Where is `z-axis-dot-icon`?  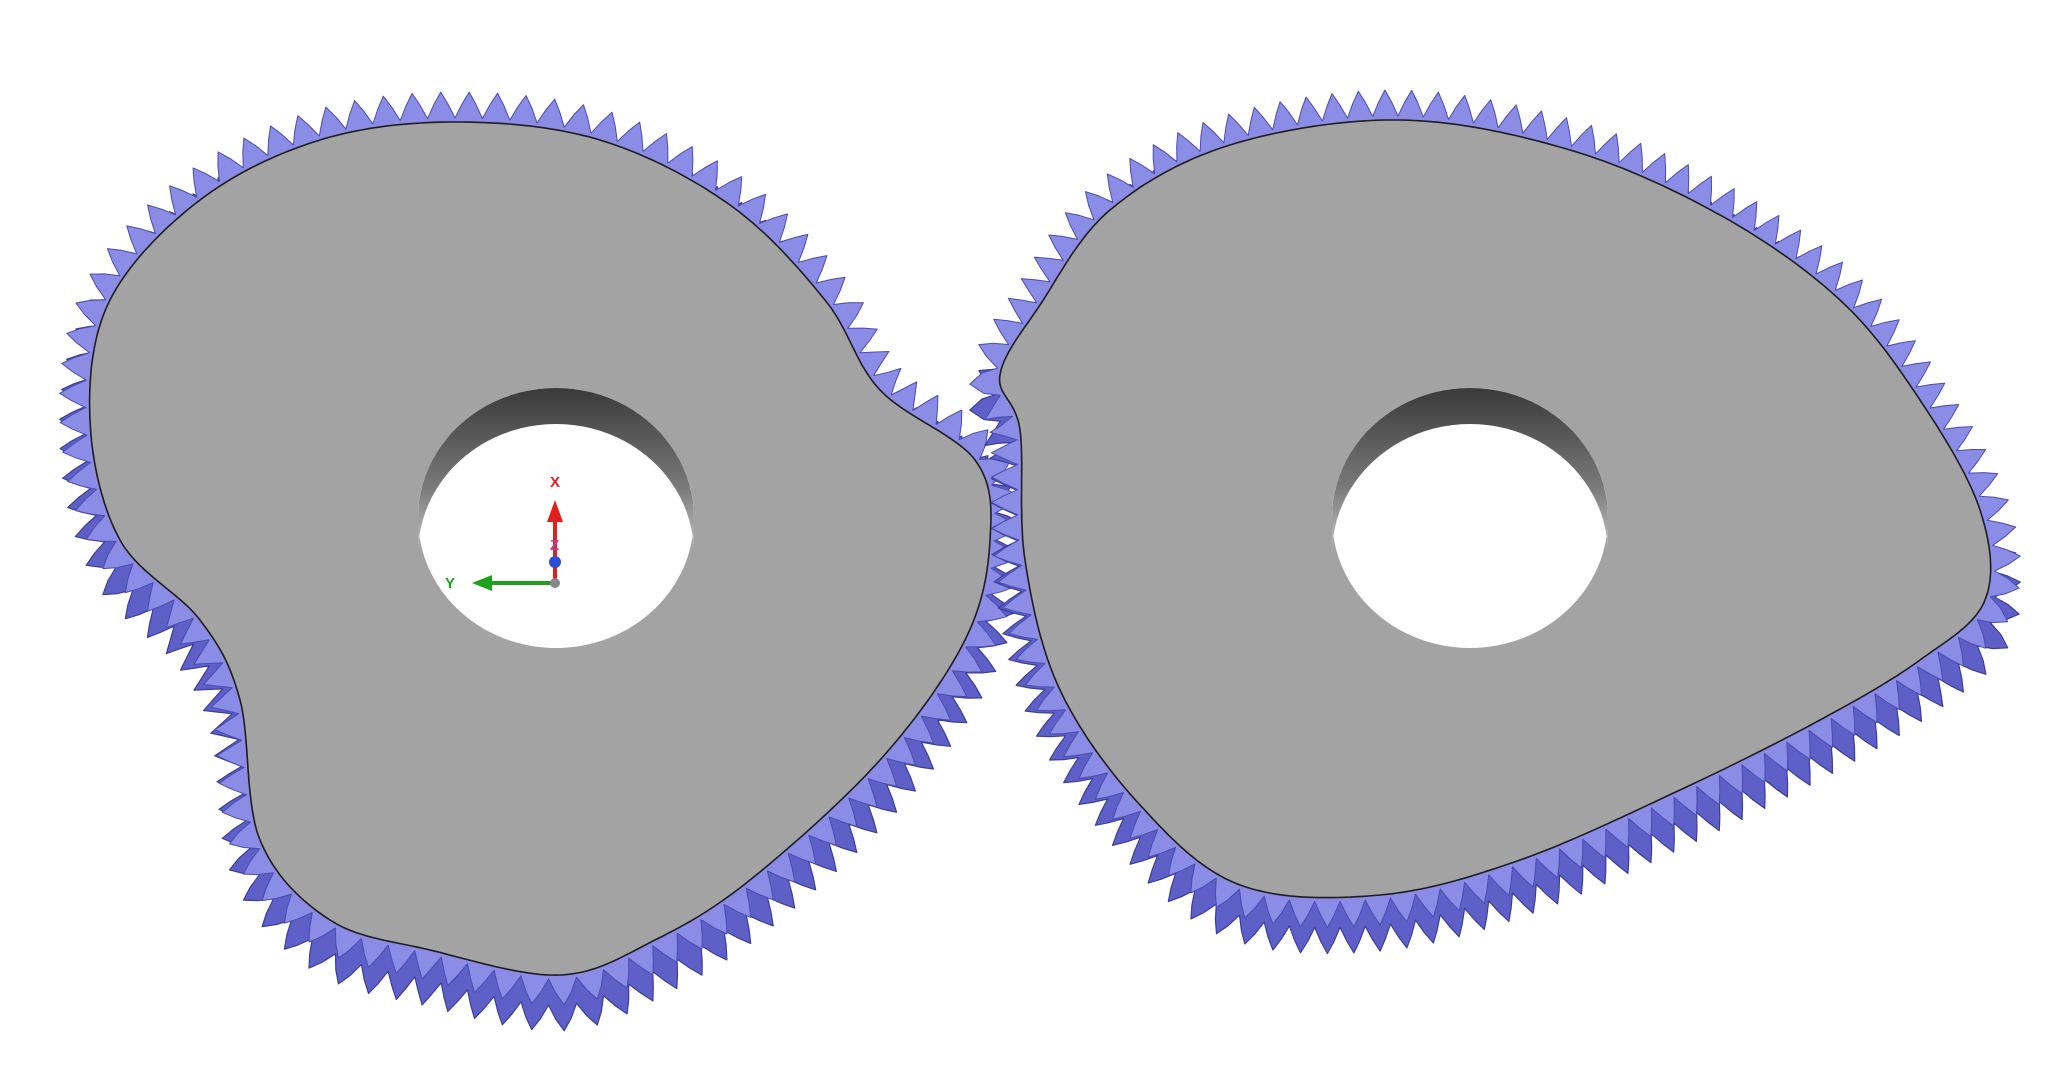 z-axis-dot-icon is located at coordinates (555, 562).